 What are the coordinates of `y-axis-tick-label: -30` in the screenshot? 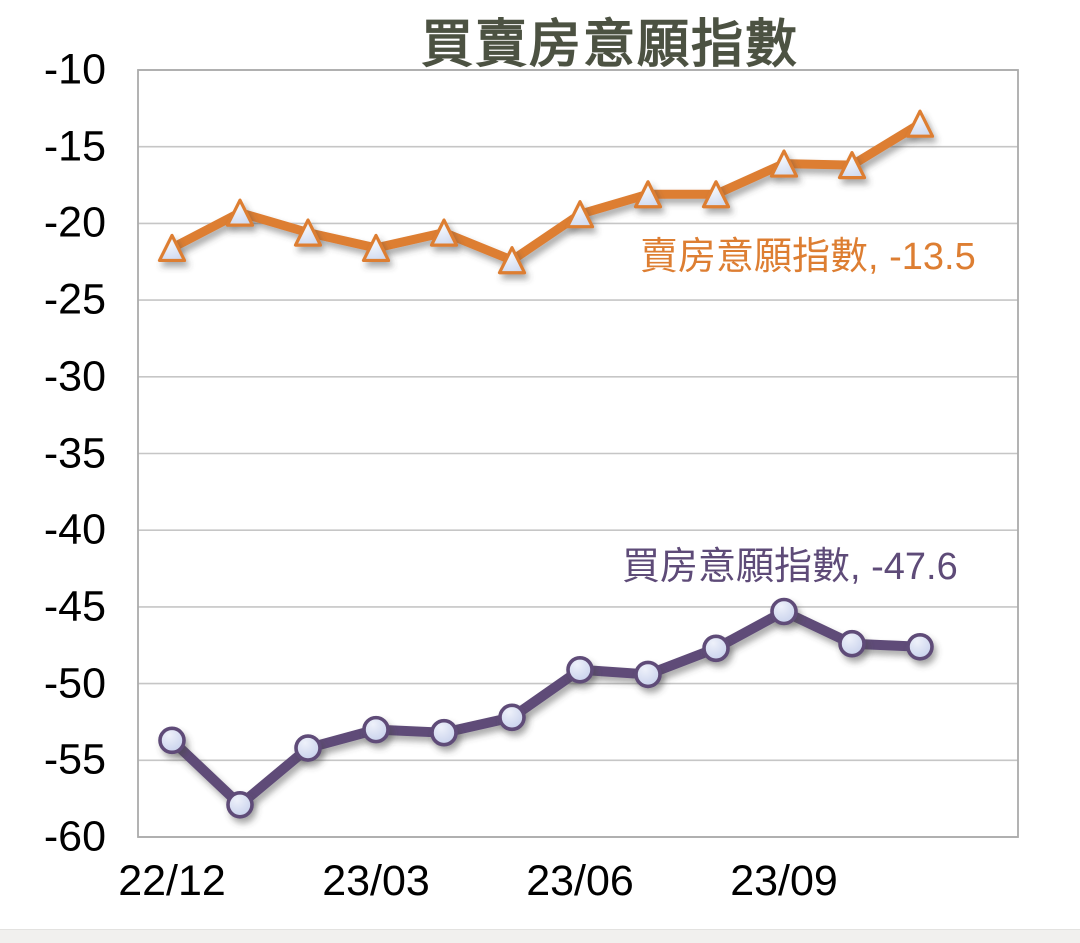 It's located at (74, 376).